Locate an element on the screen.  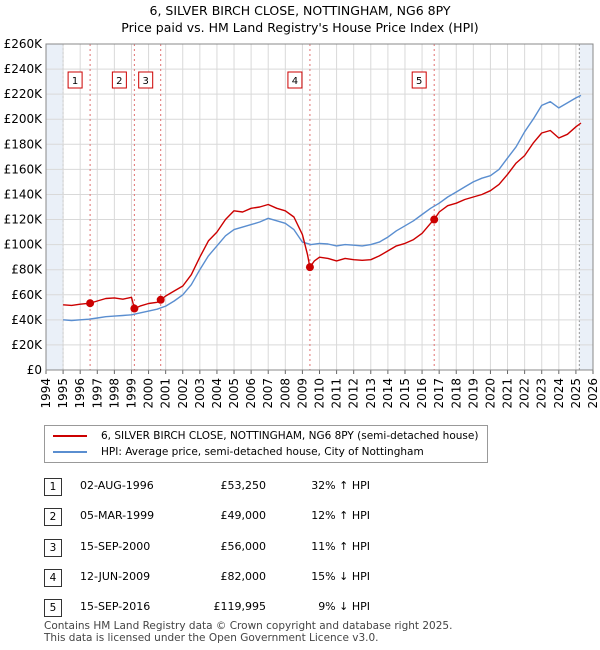
sale-label-text: 4 is located at coordinates (295, 81).